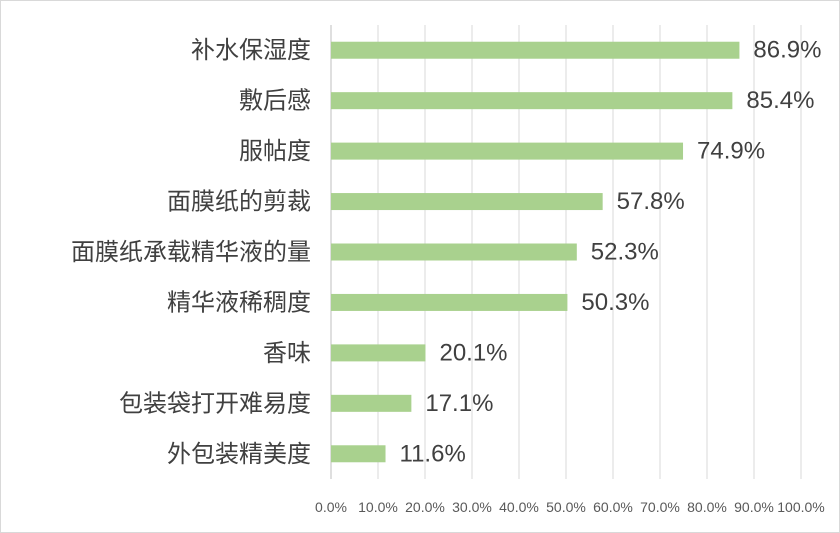  Describe the element at coordinates (239, 454) in the screenshot. I see `category-label-8: 外包装精美度` at that location.